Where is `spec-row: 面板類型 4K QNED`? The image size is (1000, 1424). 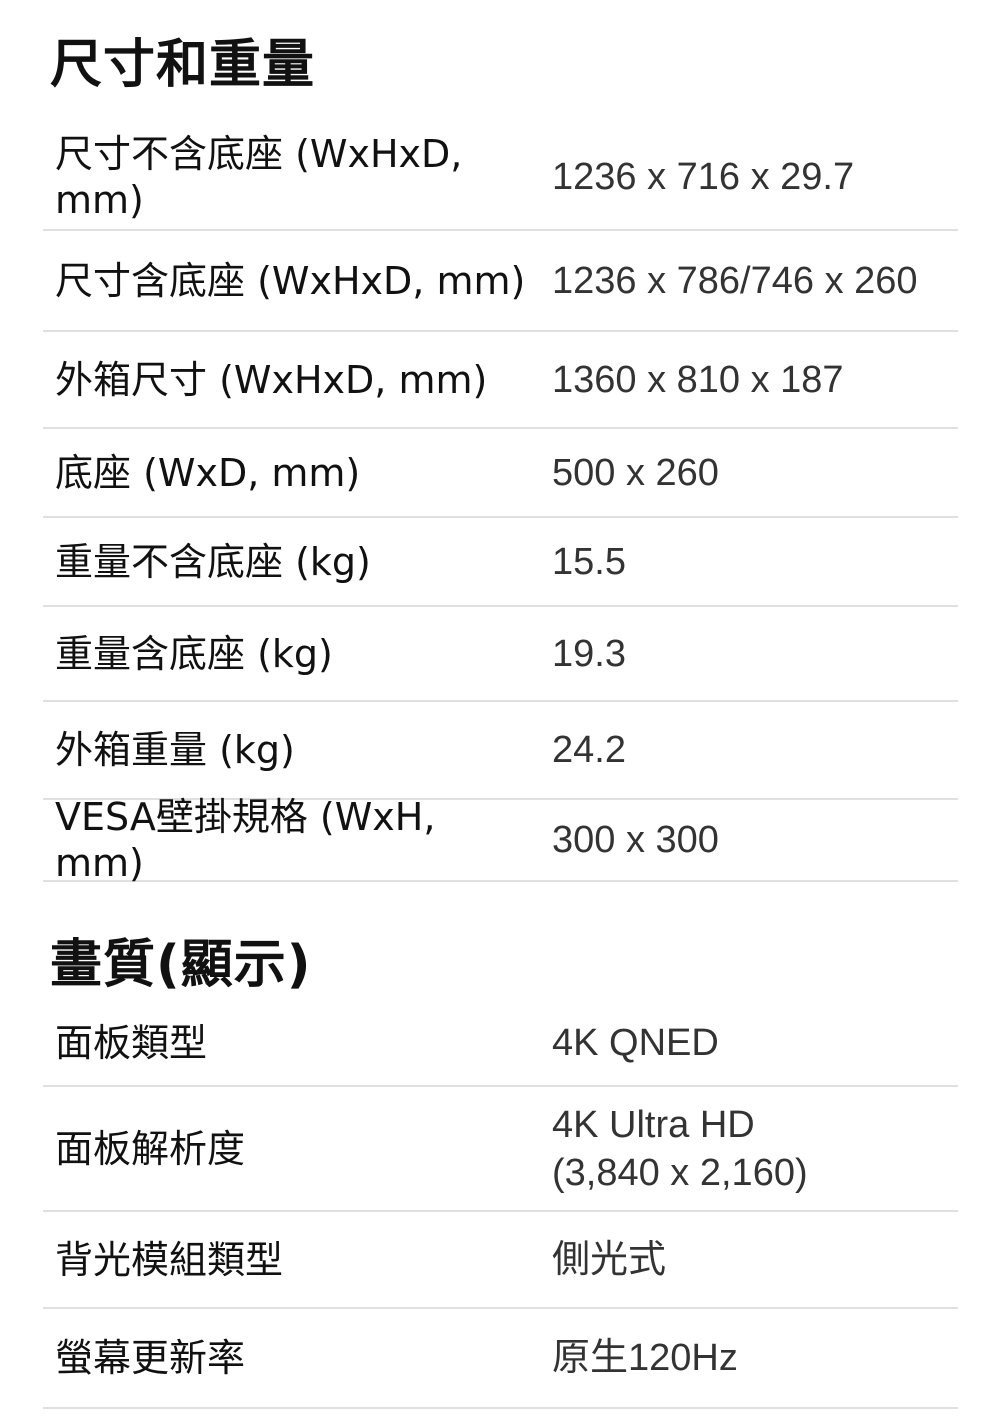
spec-row: 面板類型 4K QNED is located at coordinates (500, 1043).